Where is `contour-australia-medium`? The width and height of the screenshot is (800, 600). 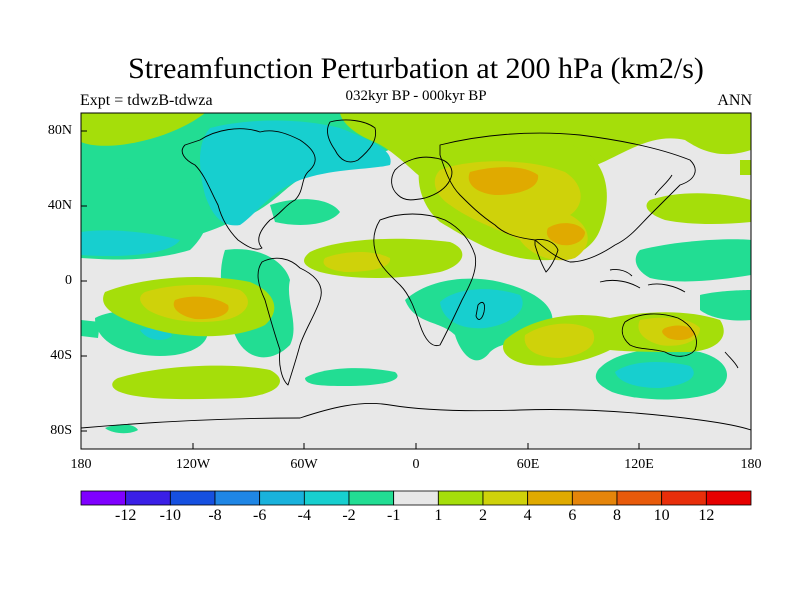 contour-australia-medium is located at coordinates (559, 340).